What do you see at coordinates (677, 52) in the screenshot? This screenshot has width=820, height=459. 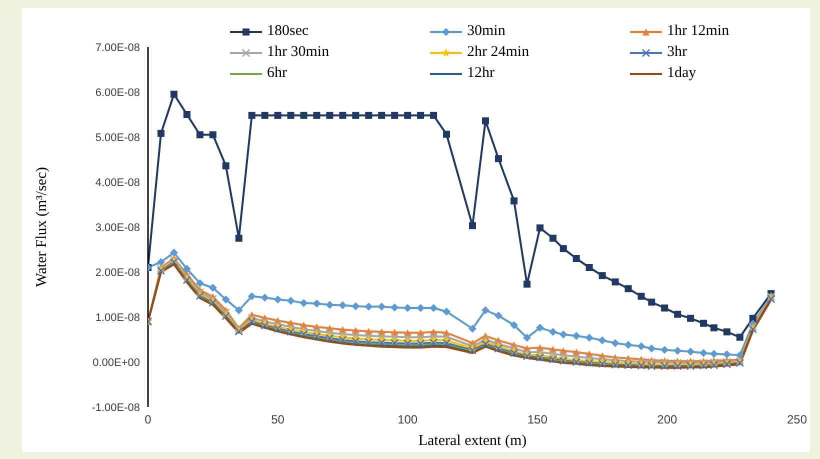 I see `legend-label: 3hr` at bounding box center [677, 52].